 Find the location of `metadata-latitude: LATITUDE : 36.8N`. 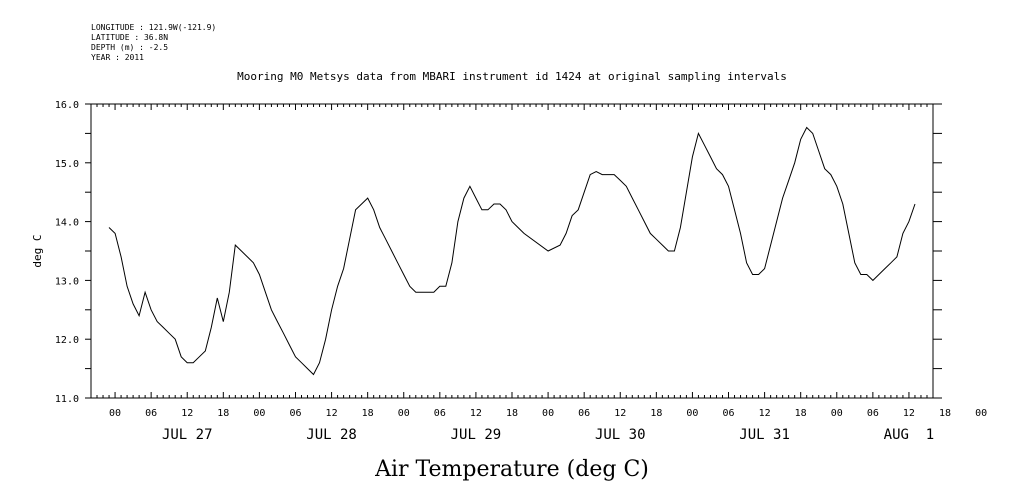

metadata-latitude: LATITUDE : 36.8N is located at coordinates (129, 37).